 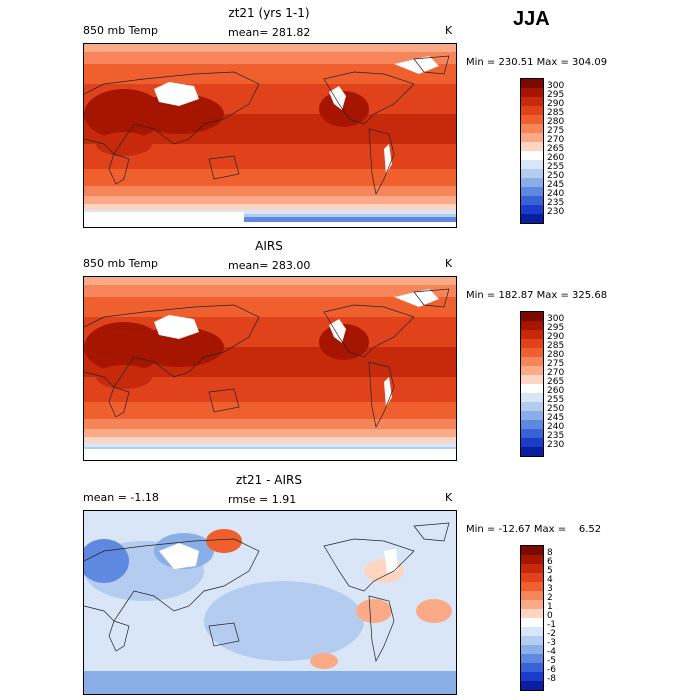 What do you see at coordinates (556, 436) in the screenshot?
I see `colorbar-tick-label: 235` at bounding box center [556, 436].